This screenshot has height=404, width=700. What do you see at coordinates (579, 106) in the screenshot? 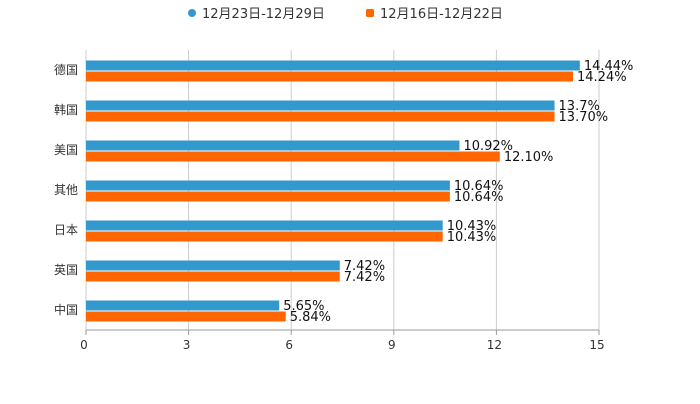
I see `data-label: 13.7%` at bounding box center [579, 106].